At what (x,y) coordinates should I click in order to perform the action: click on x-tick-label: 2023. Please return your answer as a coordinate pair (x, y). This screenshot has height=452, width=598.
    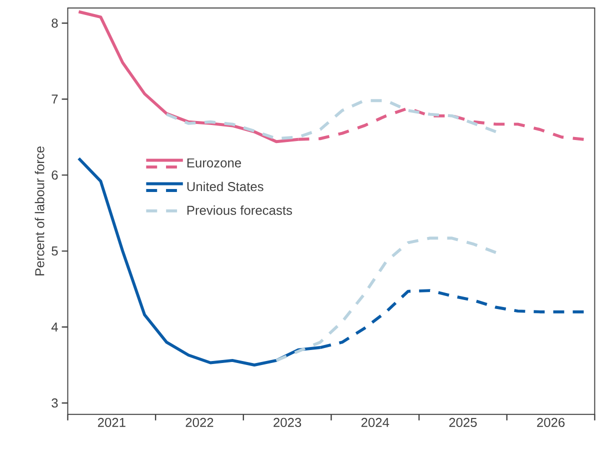
    Looking at the image, I should click on (288, 422).